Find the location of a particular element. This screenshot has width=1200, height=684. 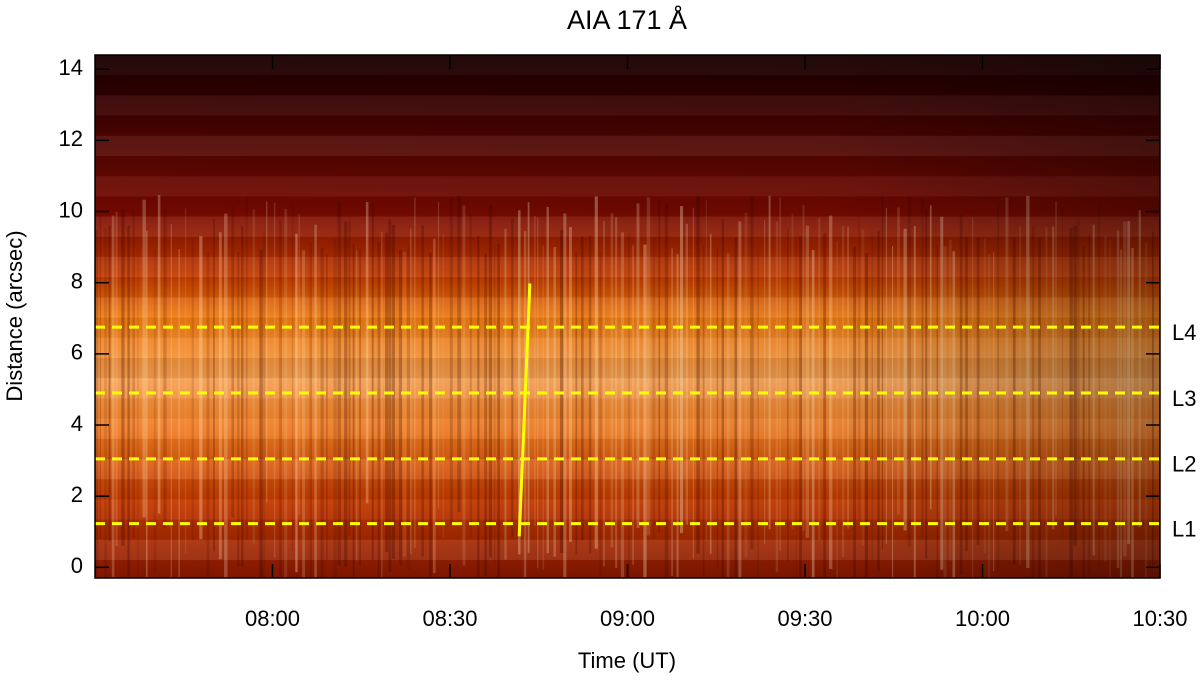

x-tick-label: 09:30 is located at coordinates (804, 618).